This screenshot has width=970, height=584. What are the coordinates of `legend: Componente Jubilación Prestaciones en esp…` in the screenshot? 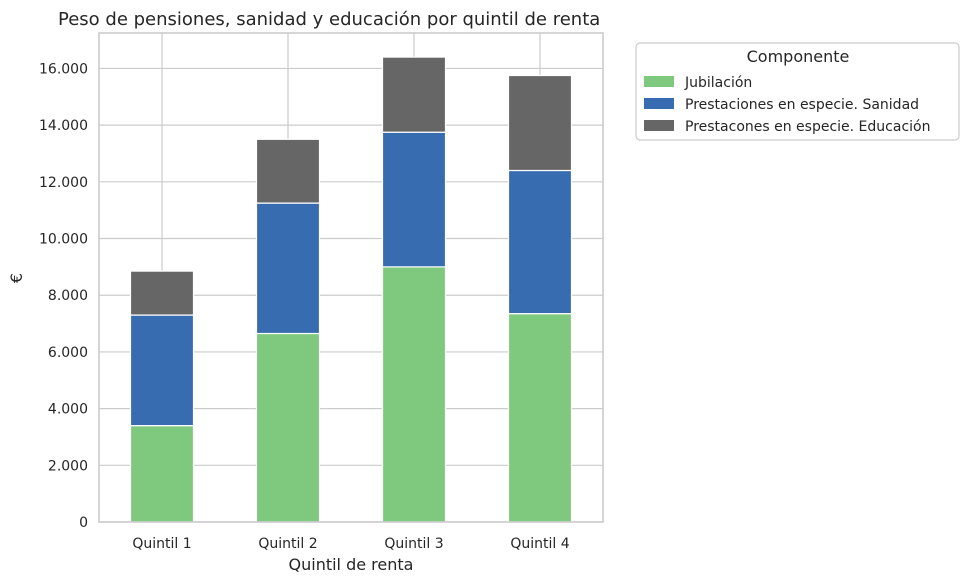 It's located at (797, 91).